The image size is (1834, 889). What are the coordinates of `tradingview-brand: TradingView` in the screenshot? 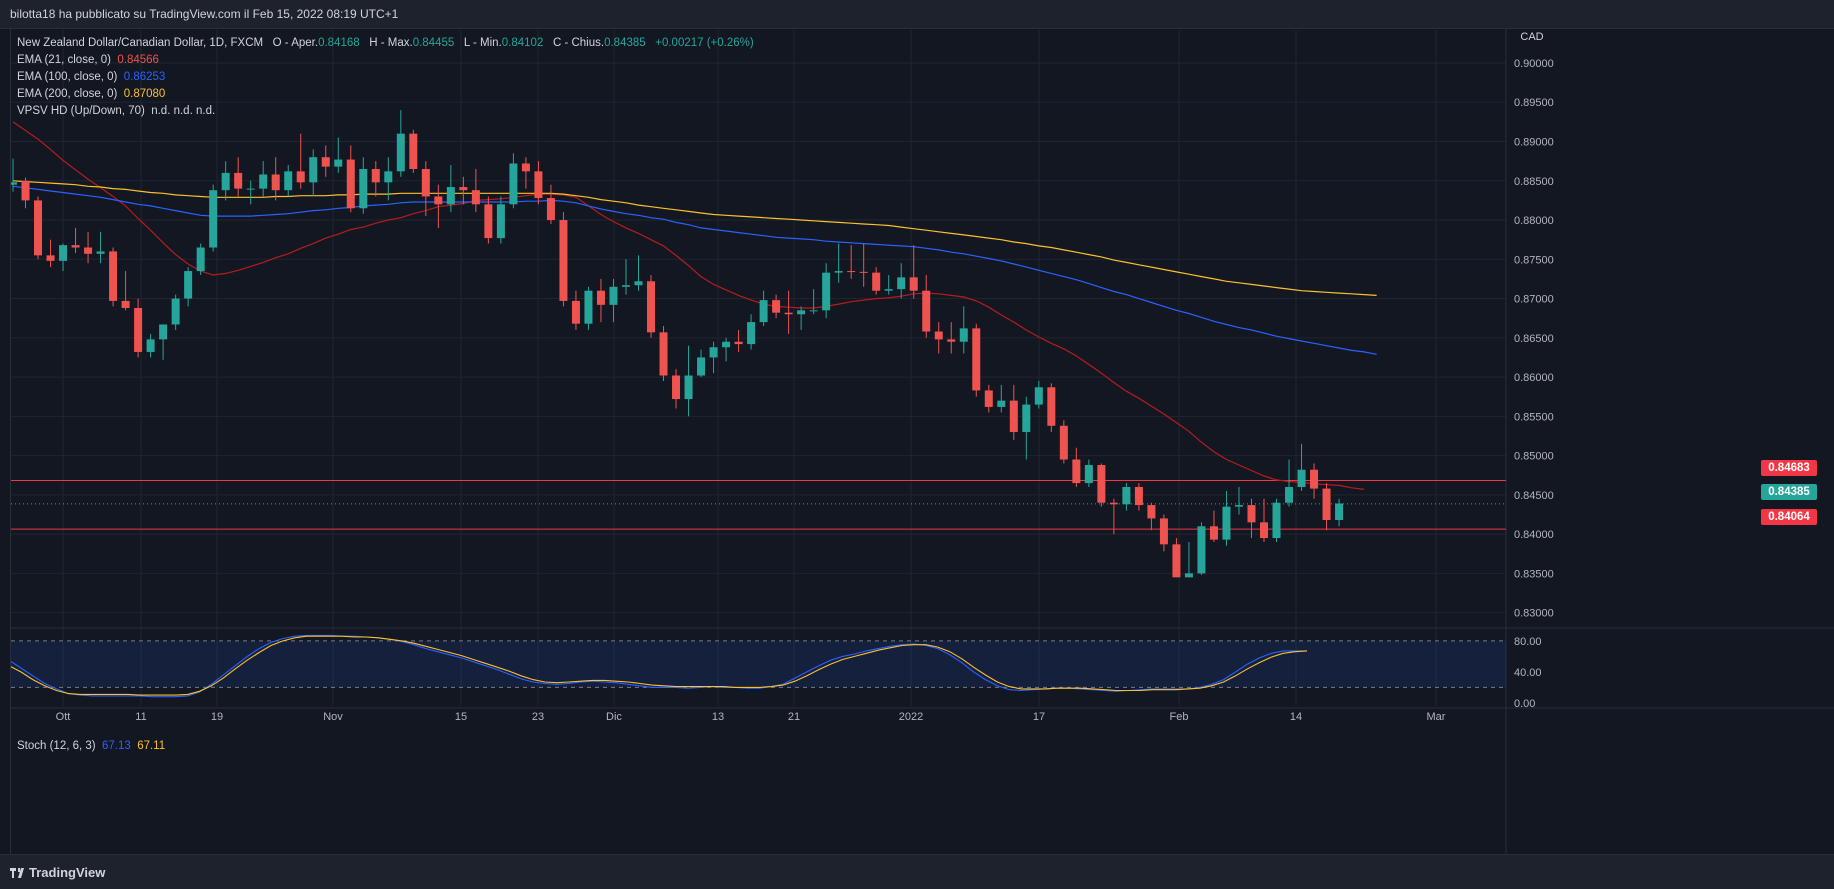 It's located at (67, 872).